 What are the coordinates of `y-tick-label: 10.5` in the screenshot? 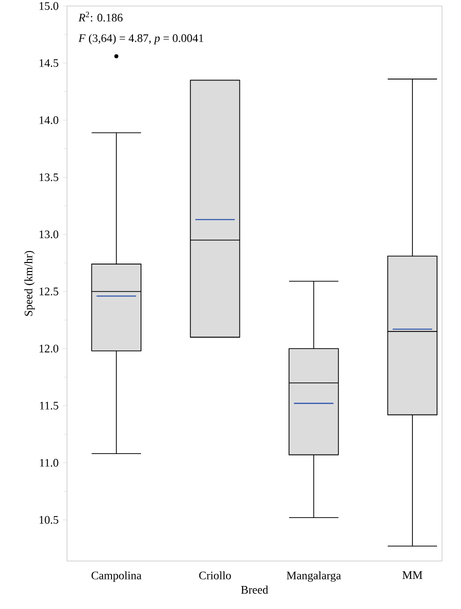 It's located at (49, 520).